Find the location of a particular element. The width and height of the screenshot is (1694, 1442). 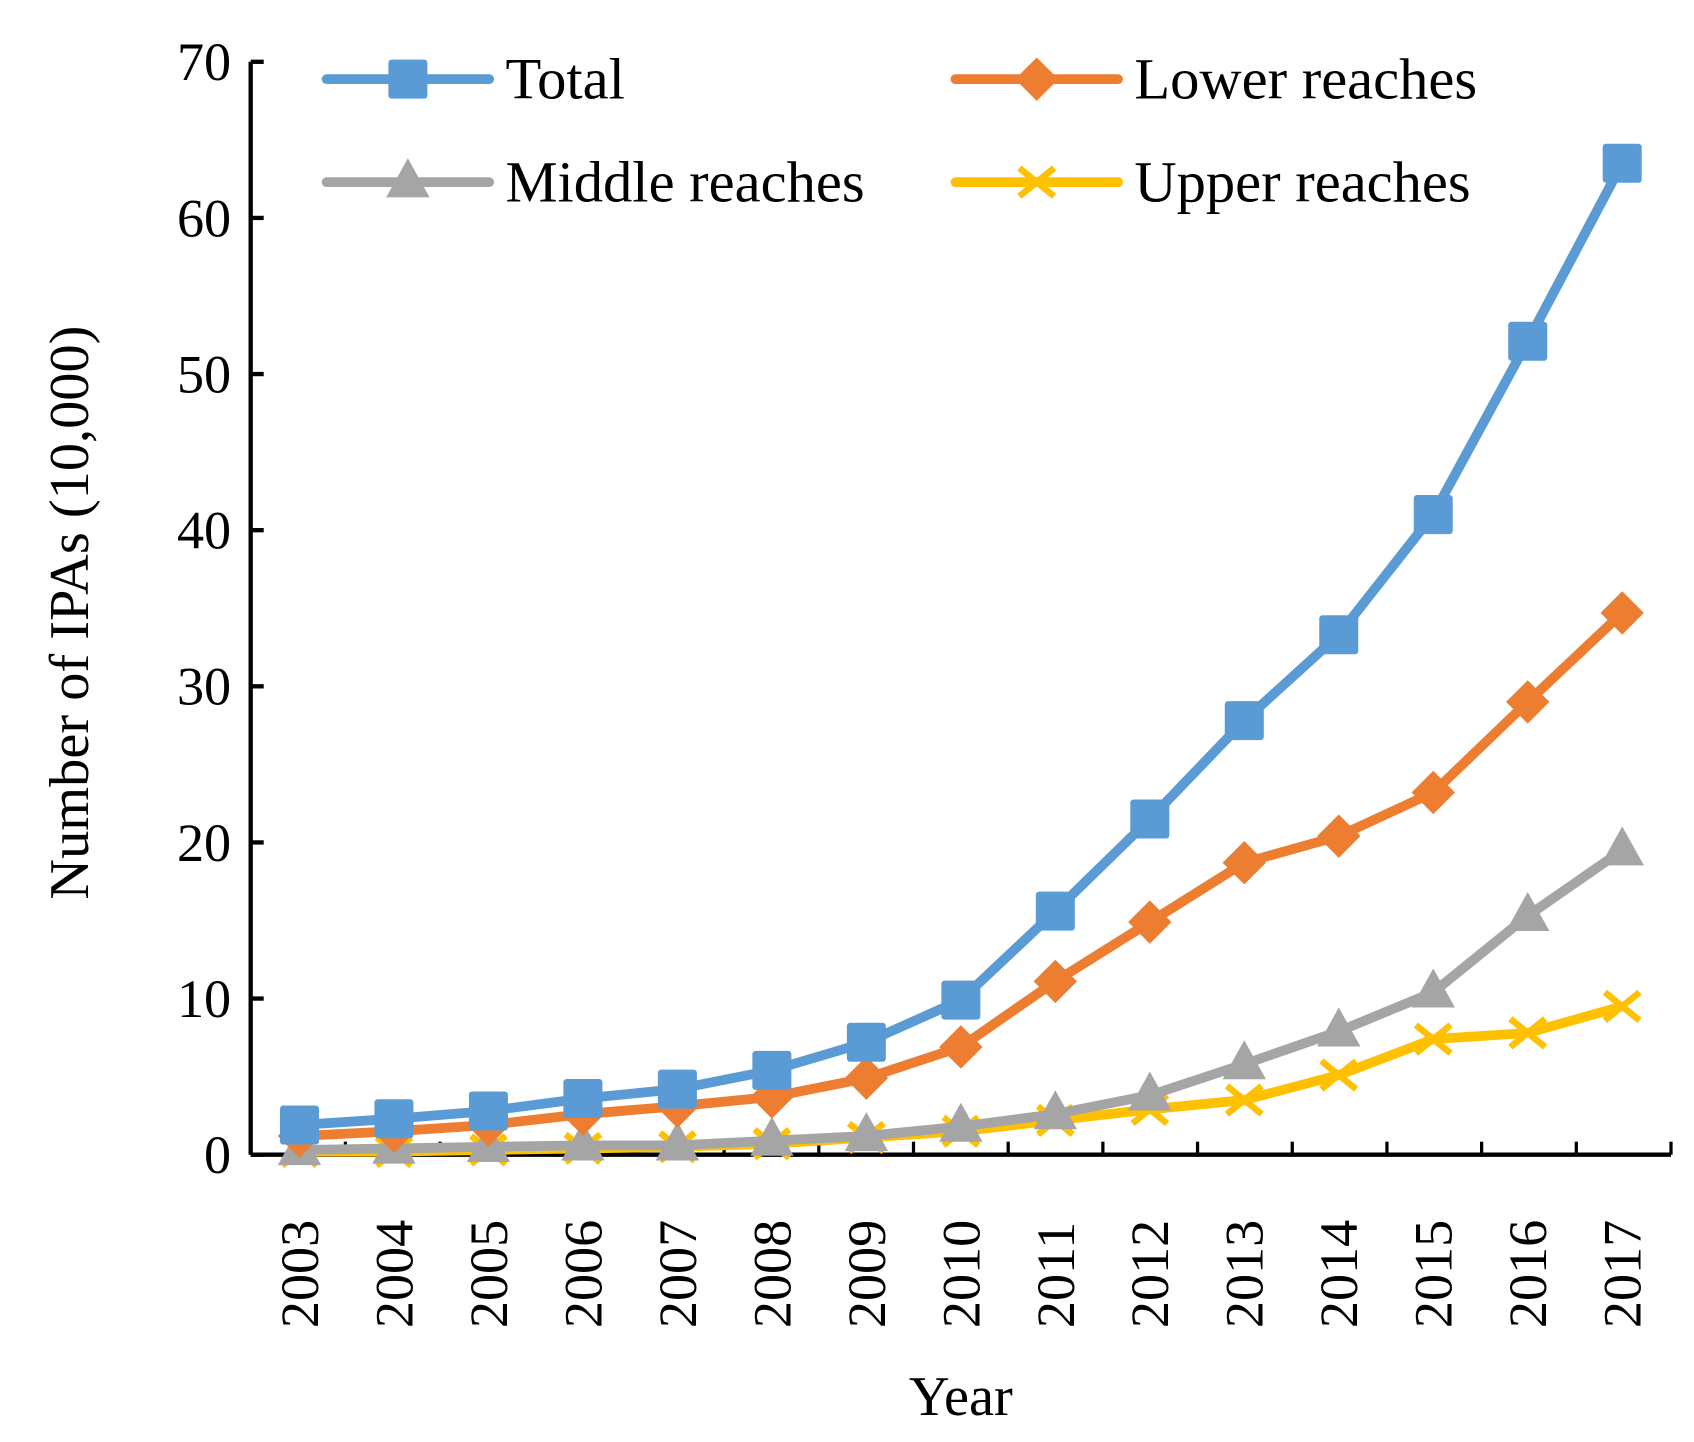

x-tick-label: 2015 is located at coordinates (1434, 1274).